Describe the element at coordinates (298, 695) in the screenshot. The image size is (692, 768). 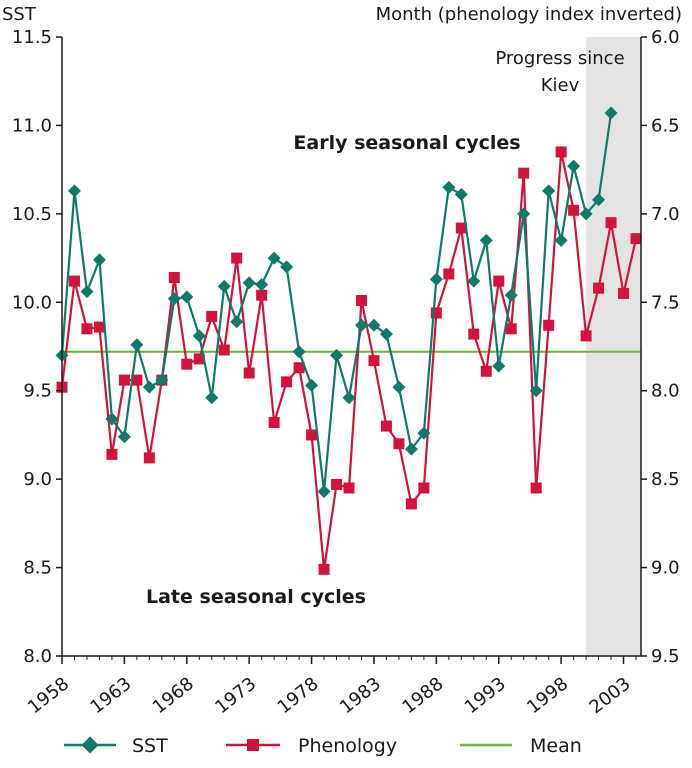
I see `x-tick-label: 1978` at that location.